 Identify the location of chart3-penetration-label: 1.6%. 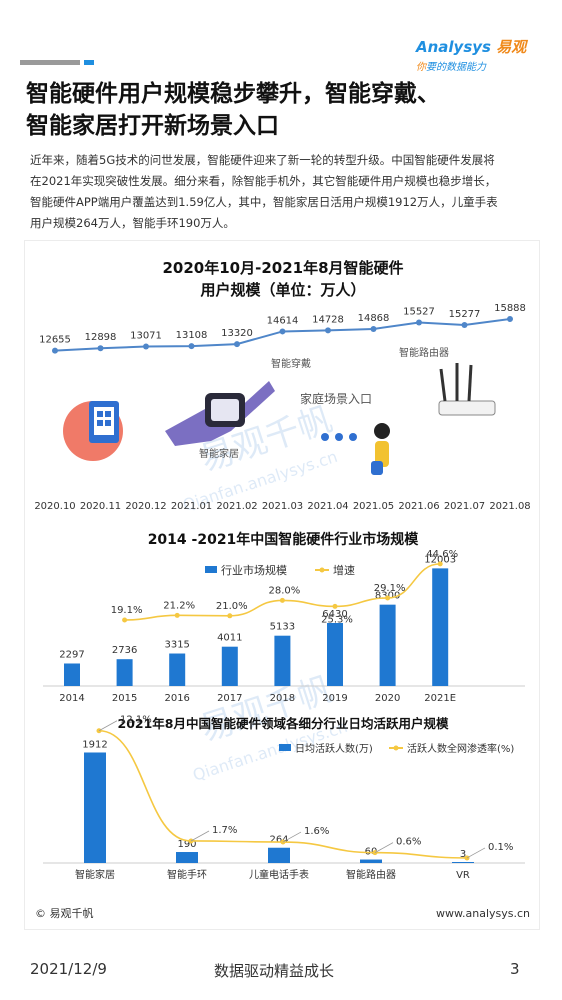
(316, 831).